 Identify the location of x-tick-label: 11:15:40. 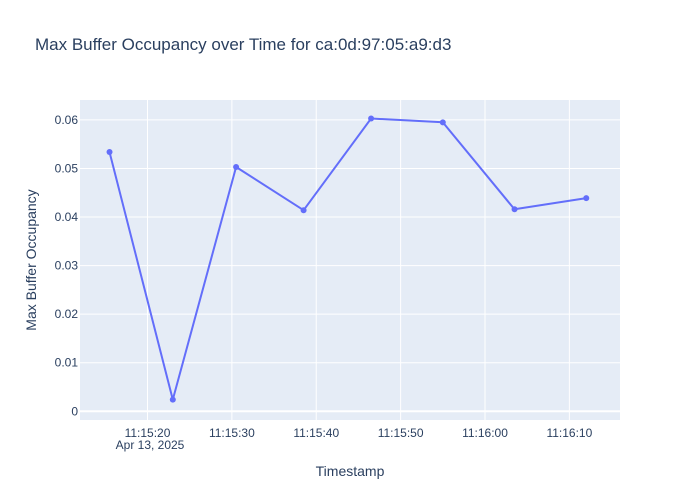
(316, 433).